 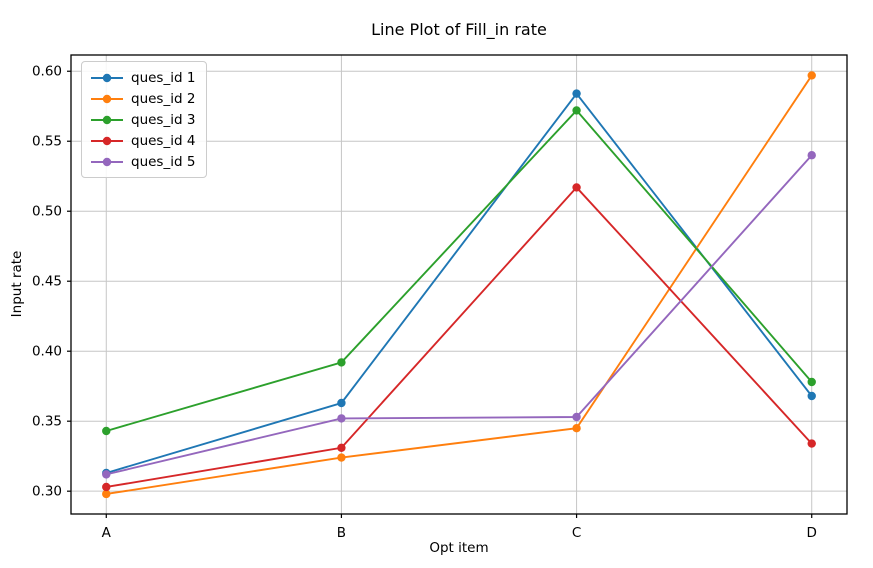 I want to click on legend-entry: ques_id 5, so click(x=143, y=161).